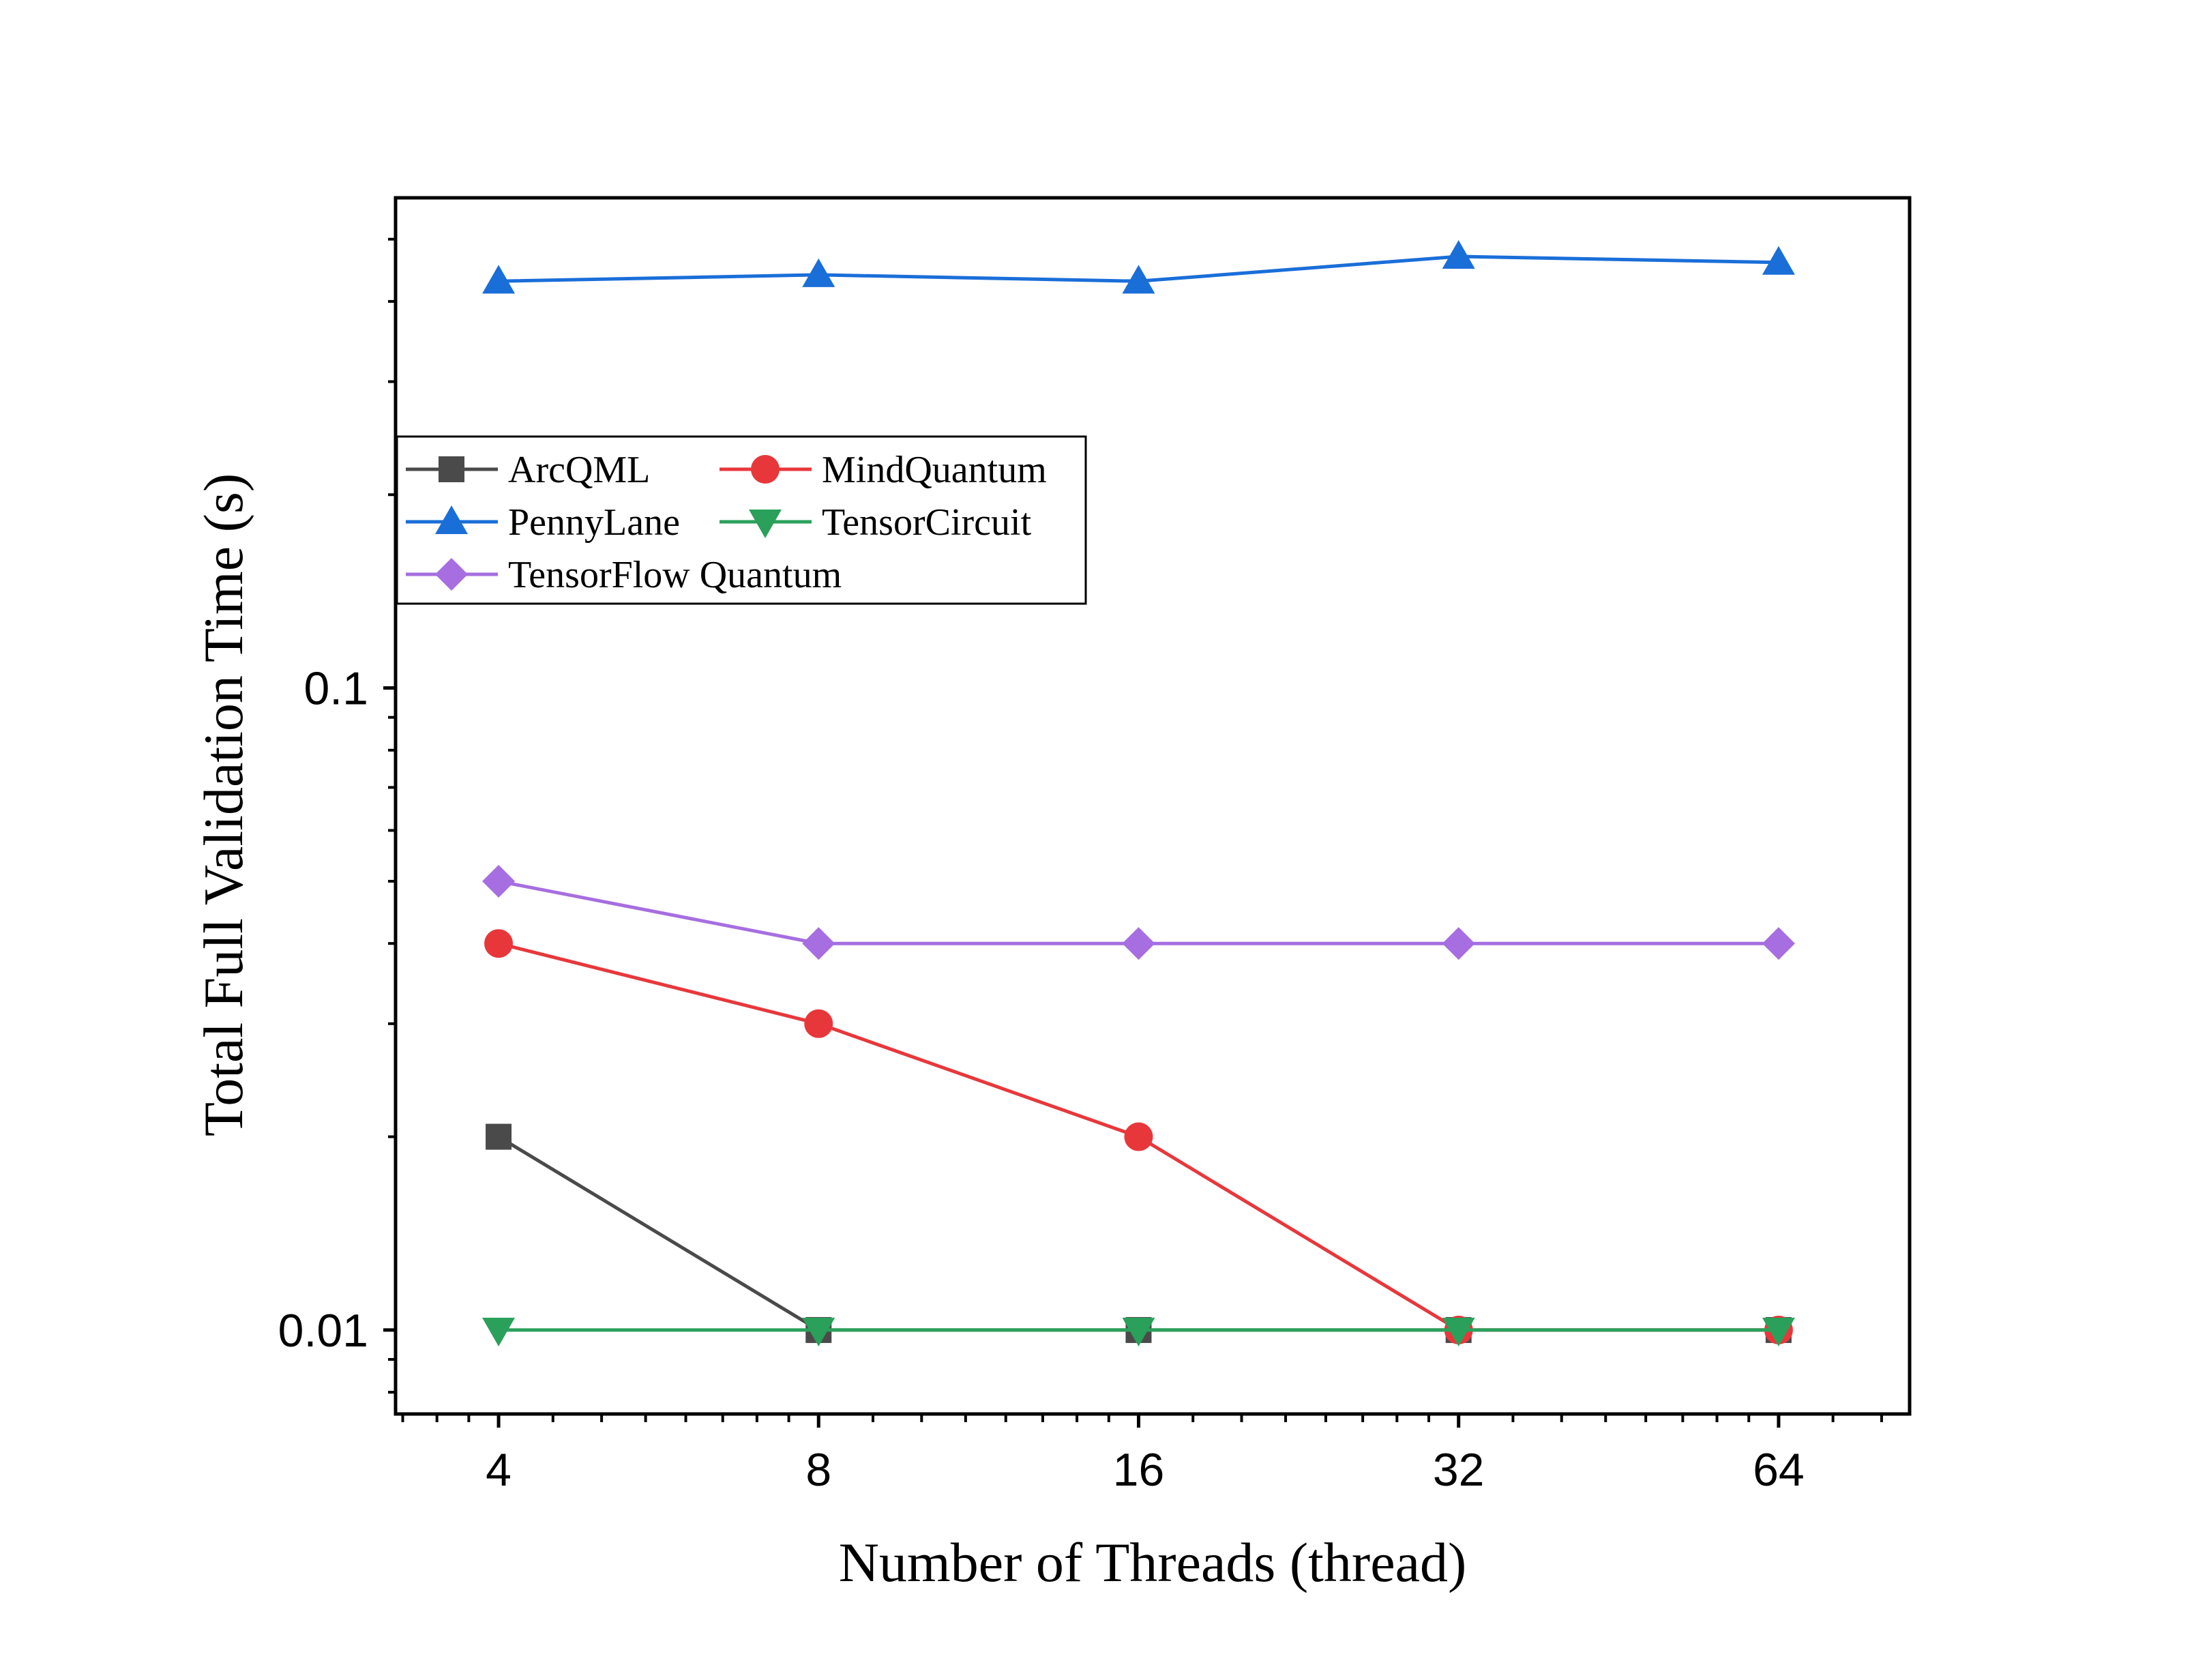 Image resolution: width=2194 pixels, height=1680 pixels. What do you see at coordinates (323, 1331) in the screenshot?
I see `y-tick-label: 0.01` at bounding box center [323, 1331].